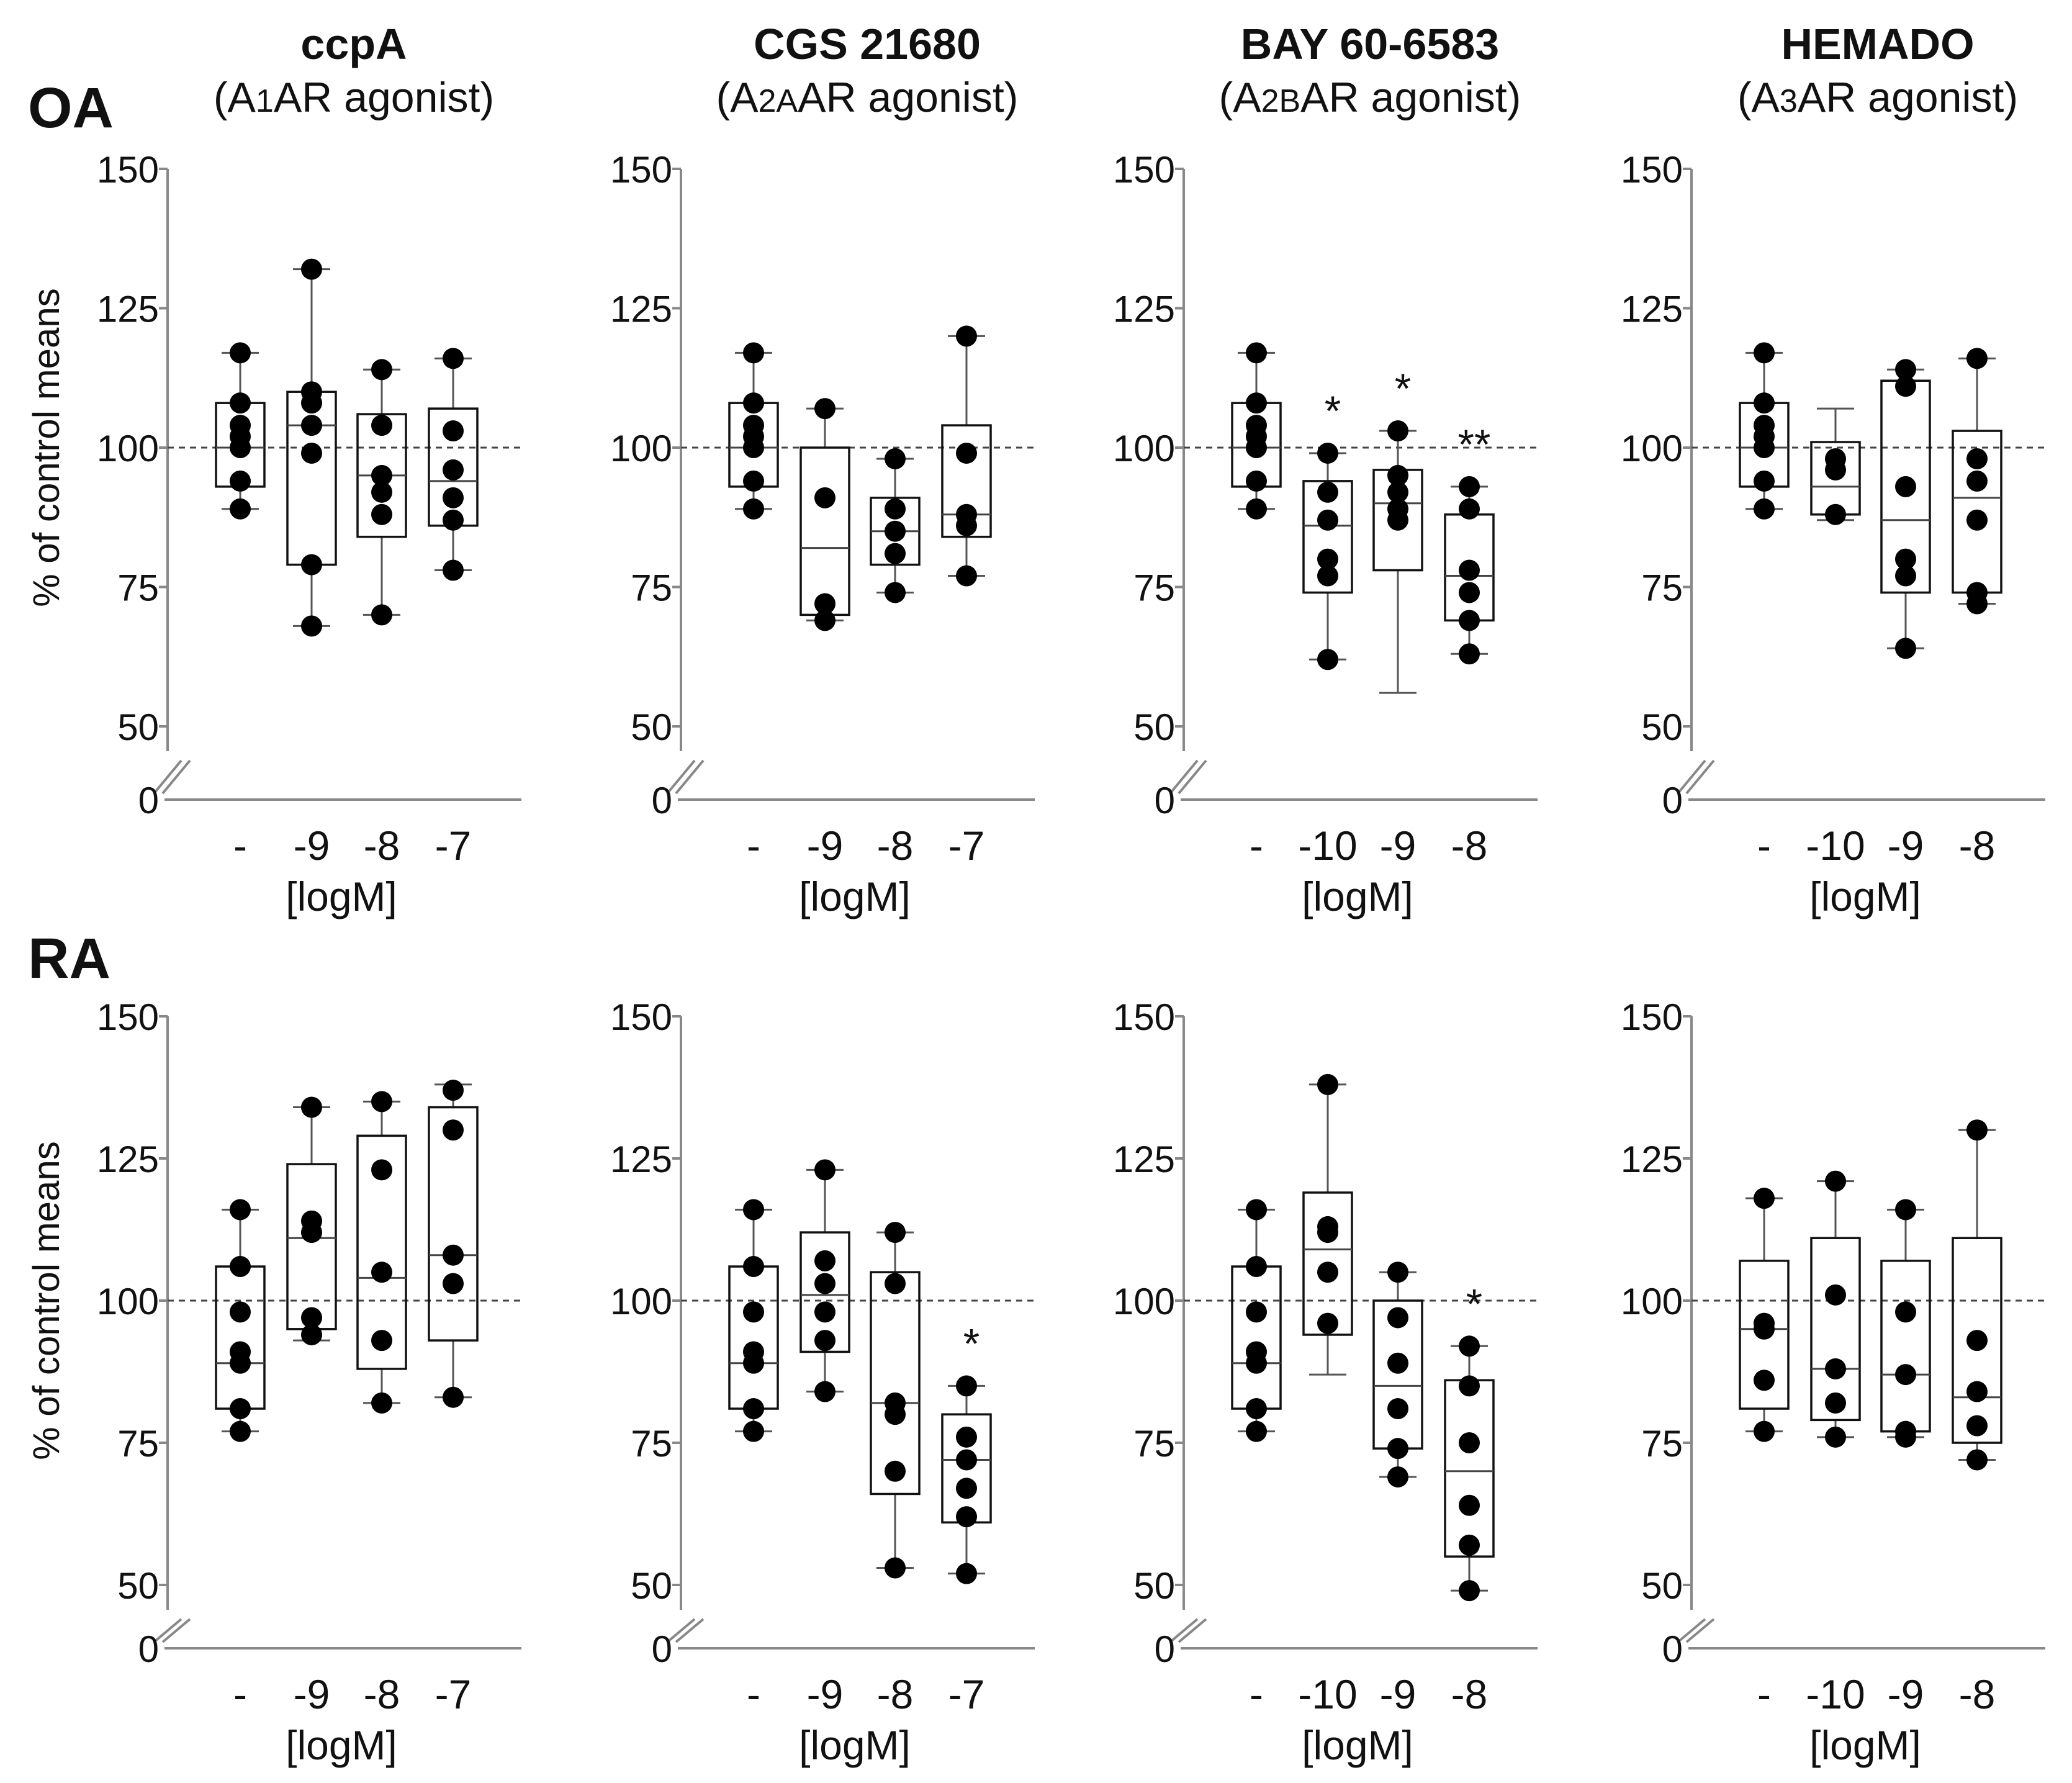  What do you see at coordinates (822, 1382) in the screenshot?
I see `panel-ra-2: 0 50 75 100 125 150 - -9 -8 * -7 [logM]` at bounding box center [822, 1382].